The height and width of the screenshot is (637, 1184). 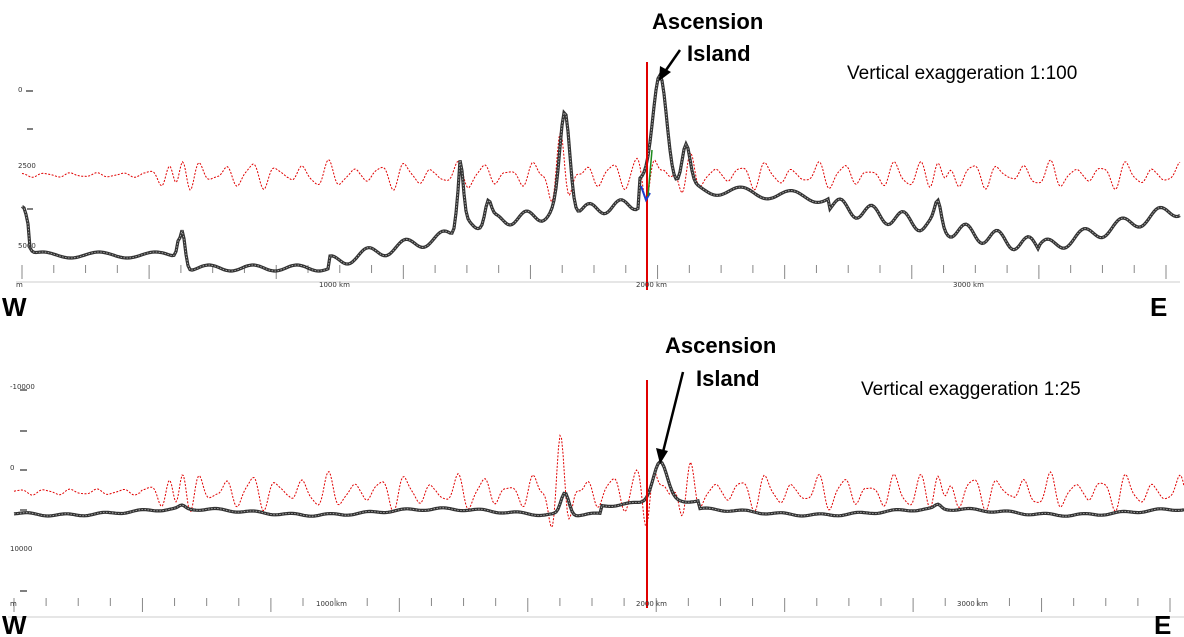 What do you see at coordinates (331, 604) in the screenshot?
I see `panel-bottom-tick-label-1: 1000 km` at bounding box center [331, 604].